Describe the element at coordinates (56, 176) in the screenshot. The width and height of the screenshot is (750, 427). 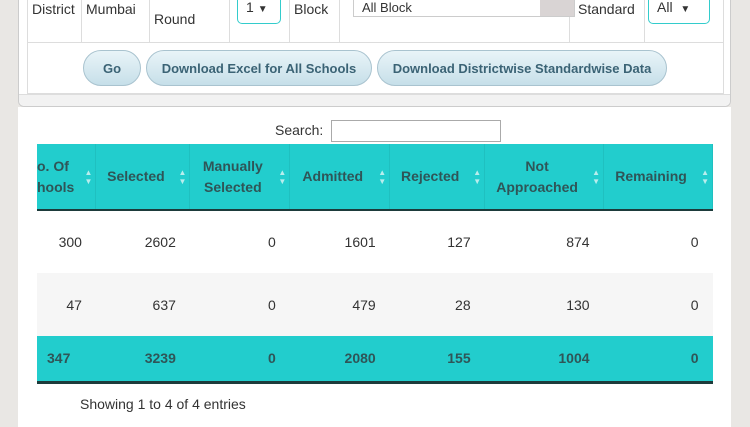
I see `header-label: o. Of hools` at that location.